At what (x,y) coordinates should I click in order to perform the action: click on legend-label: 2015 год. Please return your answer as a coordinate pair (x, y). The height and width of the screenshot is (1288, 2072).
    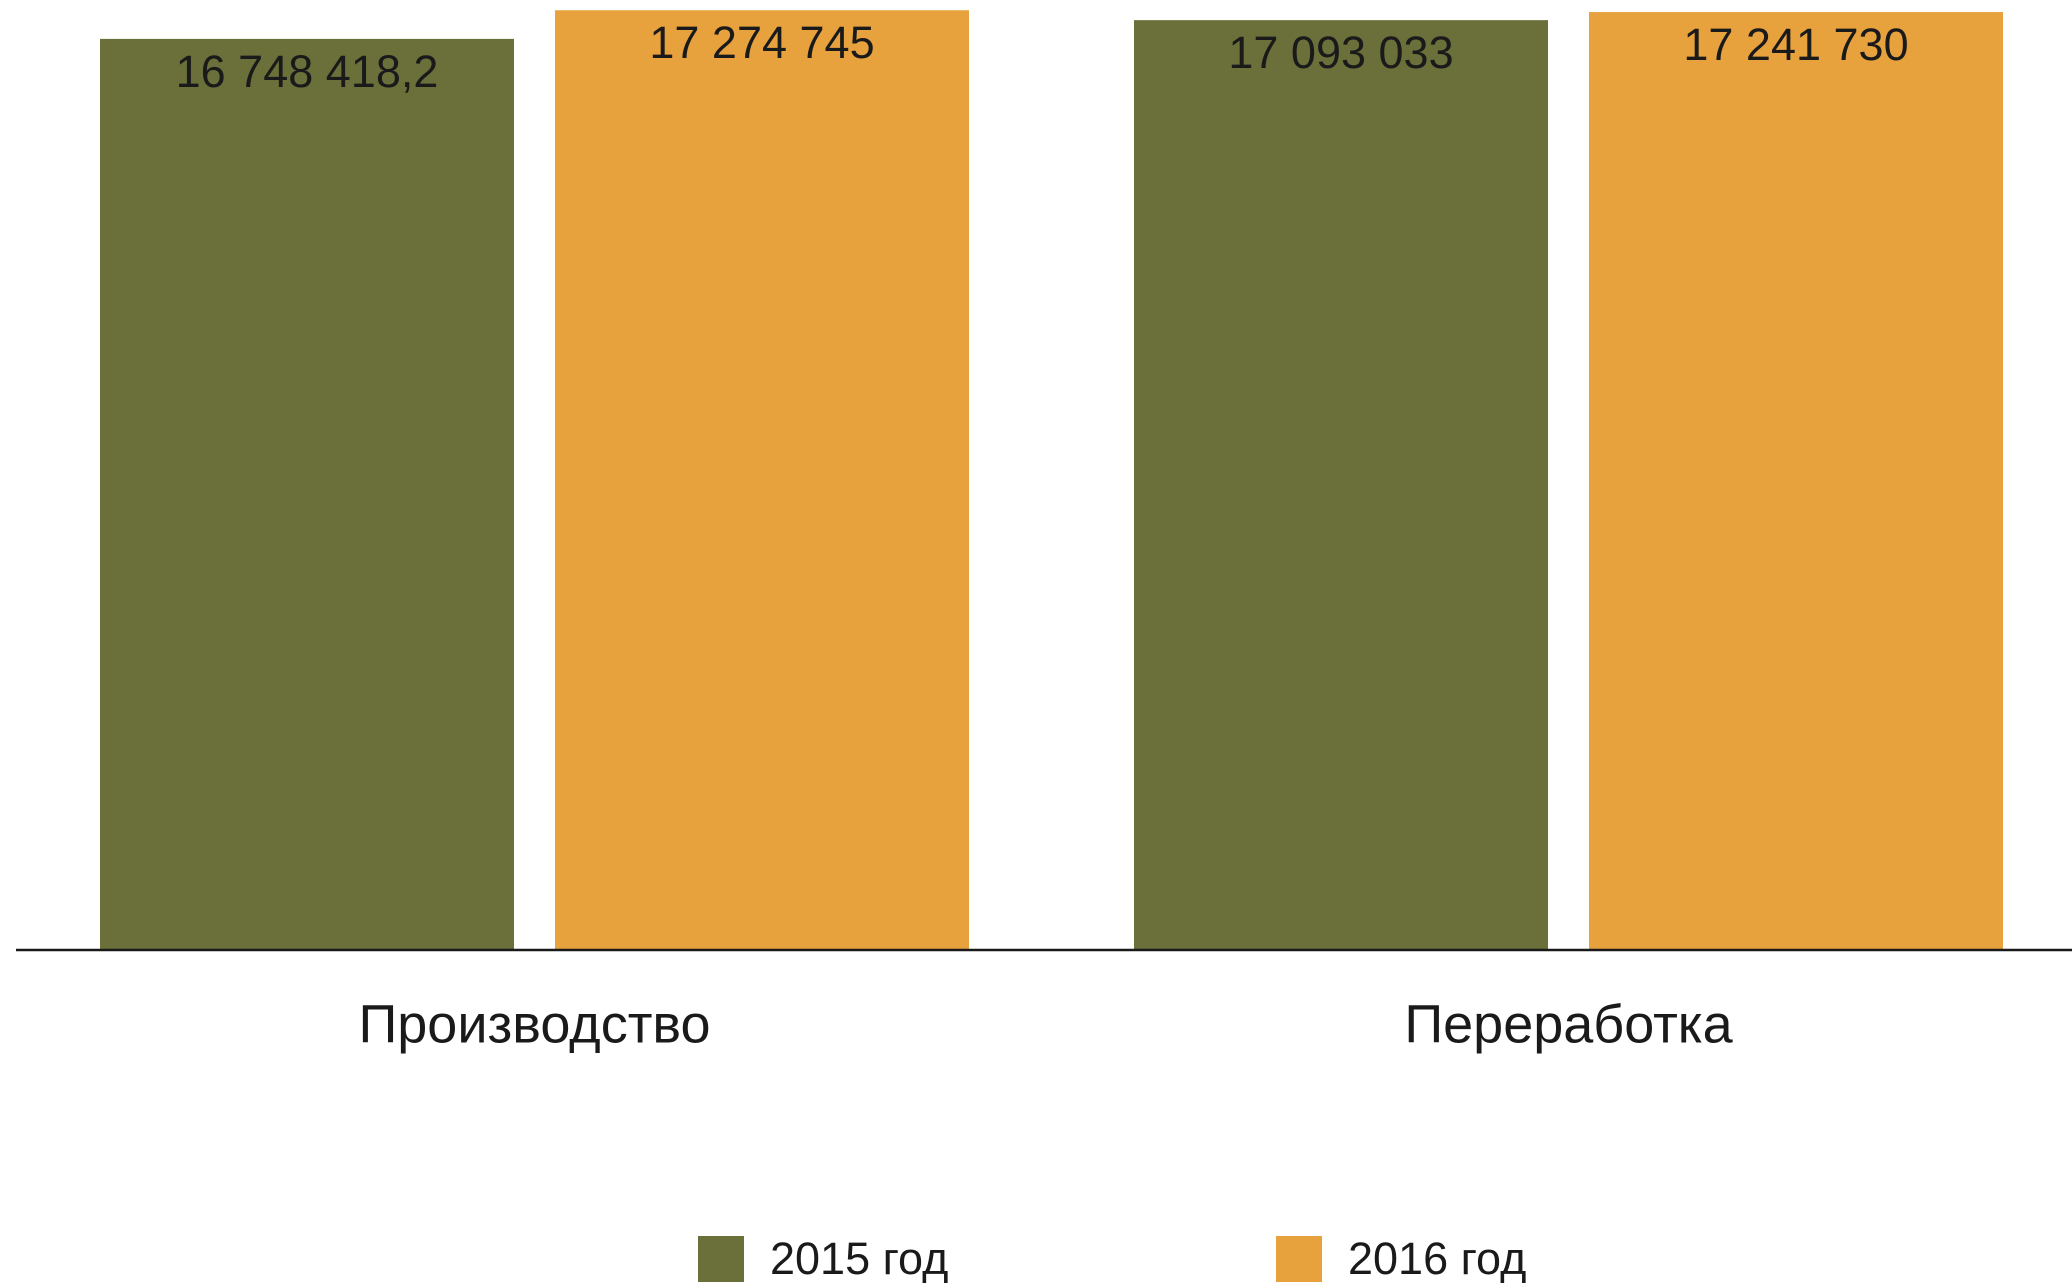
    Looking at the image, I should click on (859, 1258).